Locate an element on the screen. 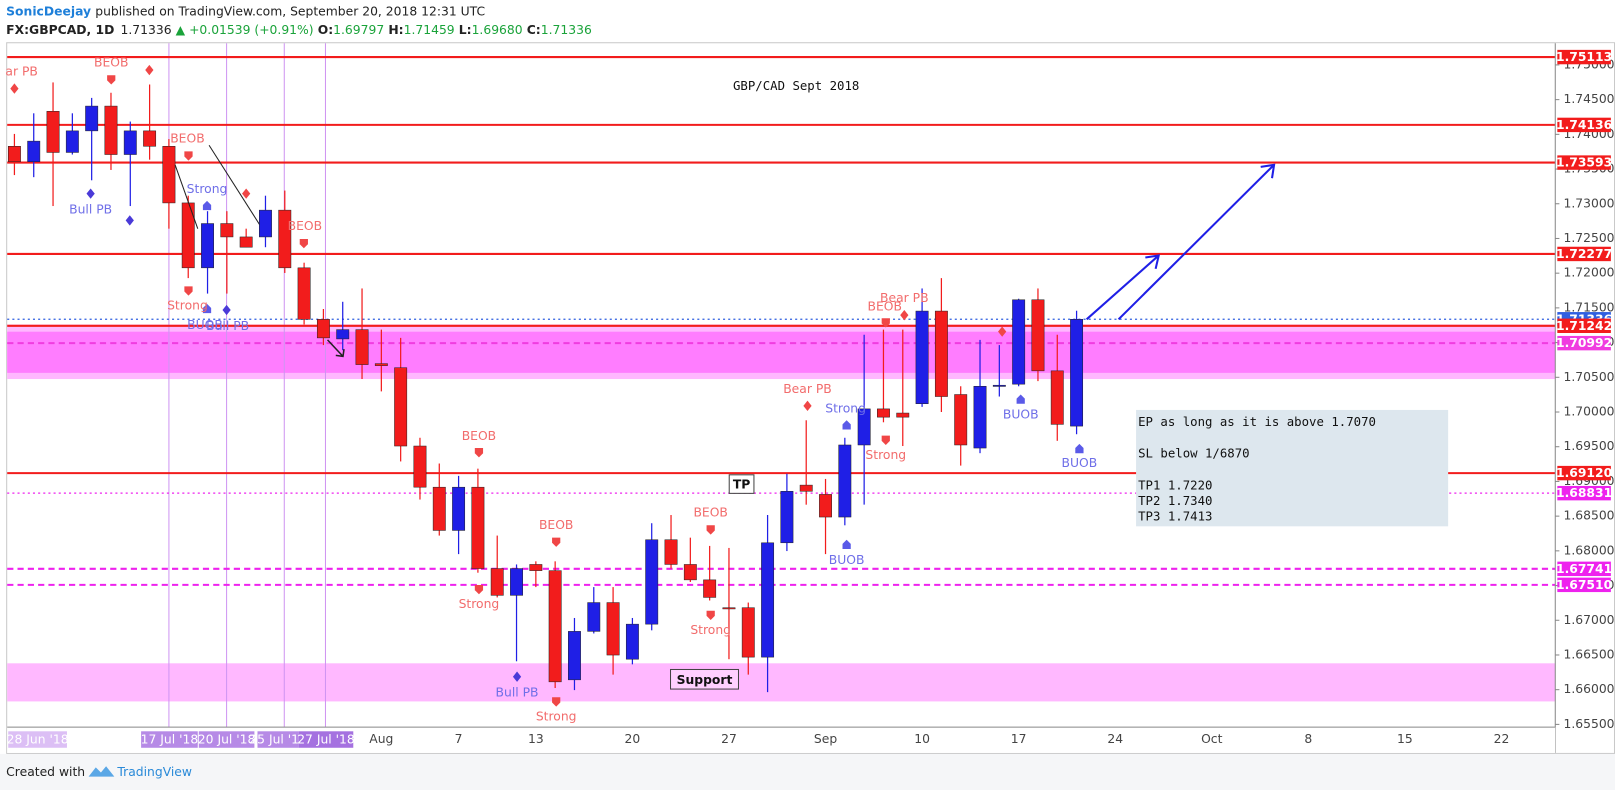 The width and height of the screenshot is (1615, 790). note-line: EP as long as it is above 1.7070 is located at coordinates (1257, 422).